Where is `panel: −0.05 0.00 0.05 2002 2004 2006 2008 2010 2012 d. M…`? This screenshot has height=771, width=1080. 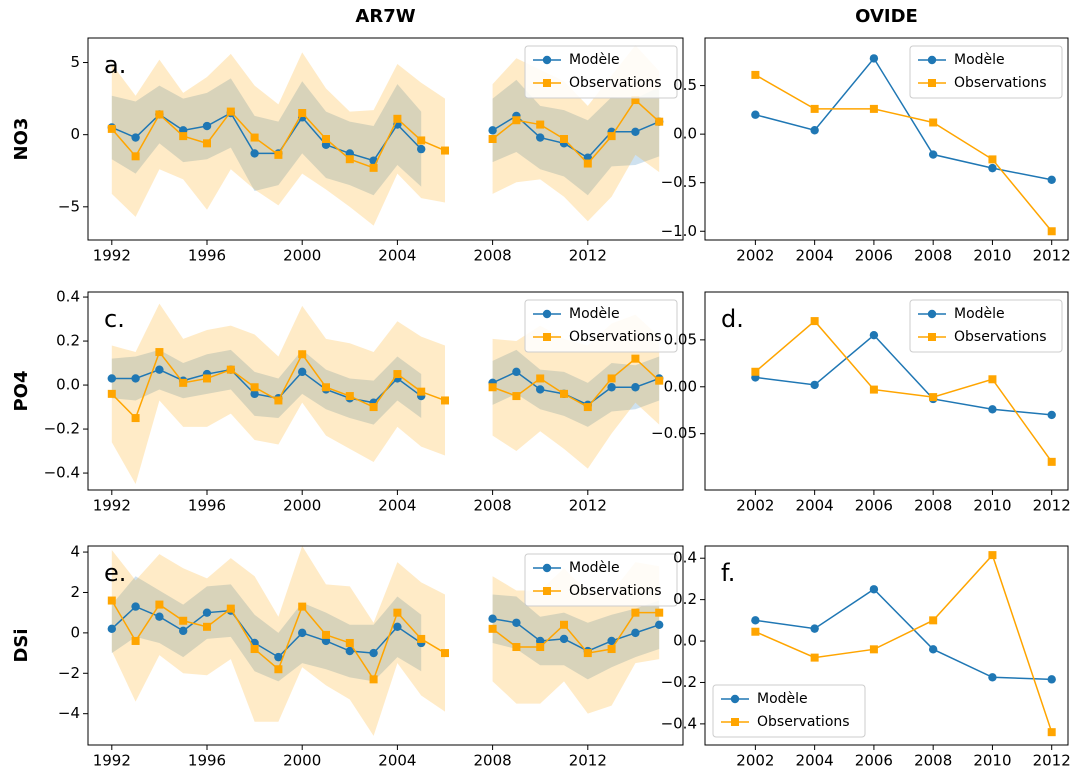 panel: −0.05 0.00 0.05 2002 2004 2006 2008 2010 2012 d. M… is located at coordinates (861, 403).